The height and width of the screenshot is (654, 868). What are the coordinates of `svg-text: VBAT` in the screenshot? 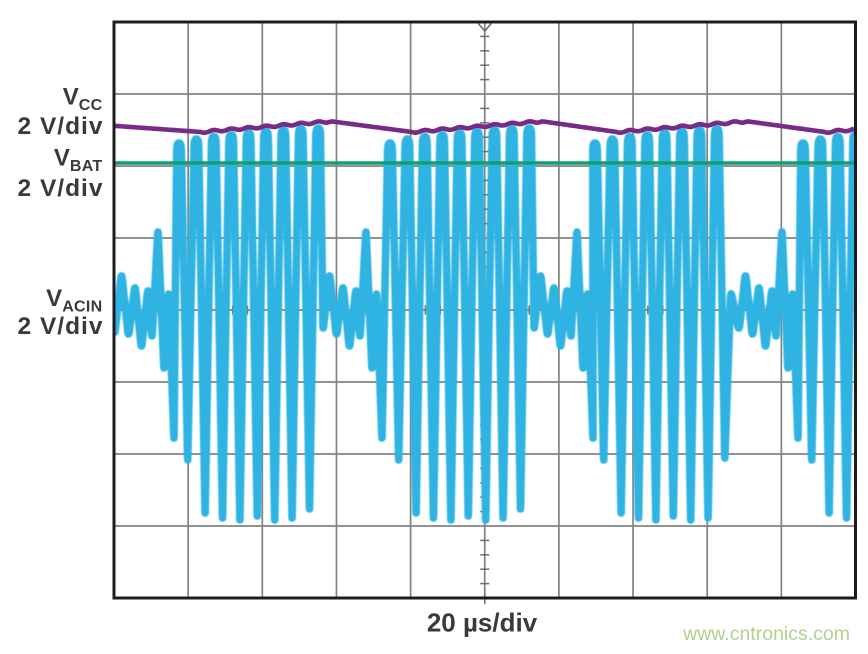 It's located at (78, 160).